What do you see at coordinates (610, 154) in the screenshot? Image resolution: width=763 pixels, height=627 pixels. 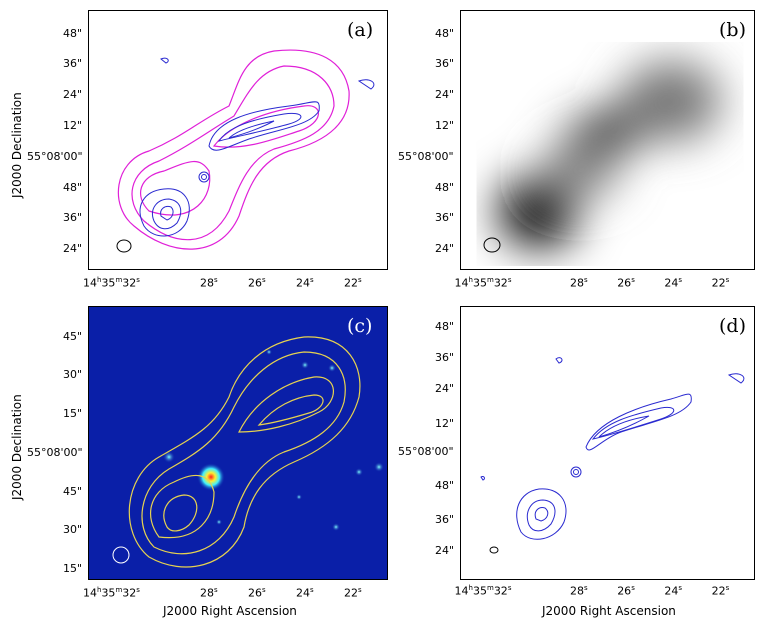 I see `grayscale-emission` at bounding box center [610, 154].